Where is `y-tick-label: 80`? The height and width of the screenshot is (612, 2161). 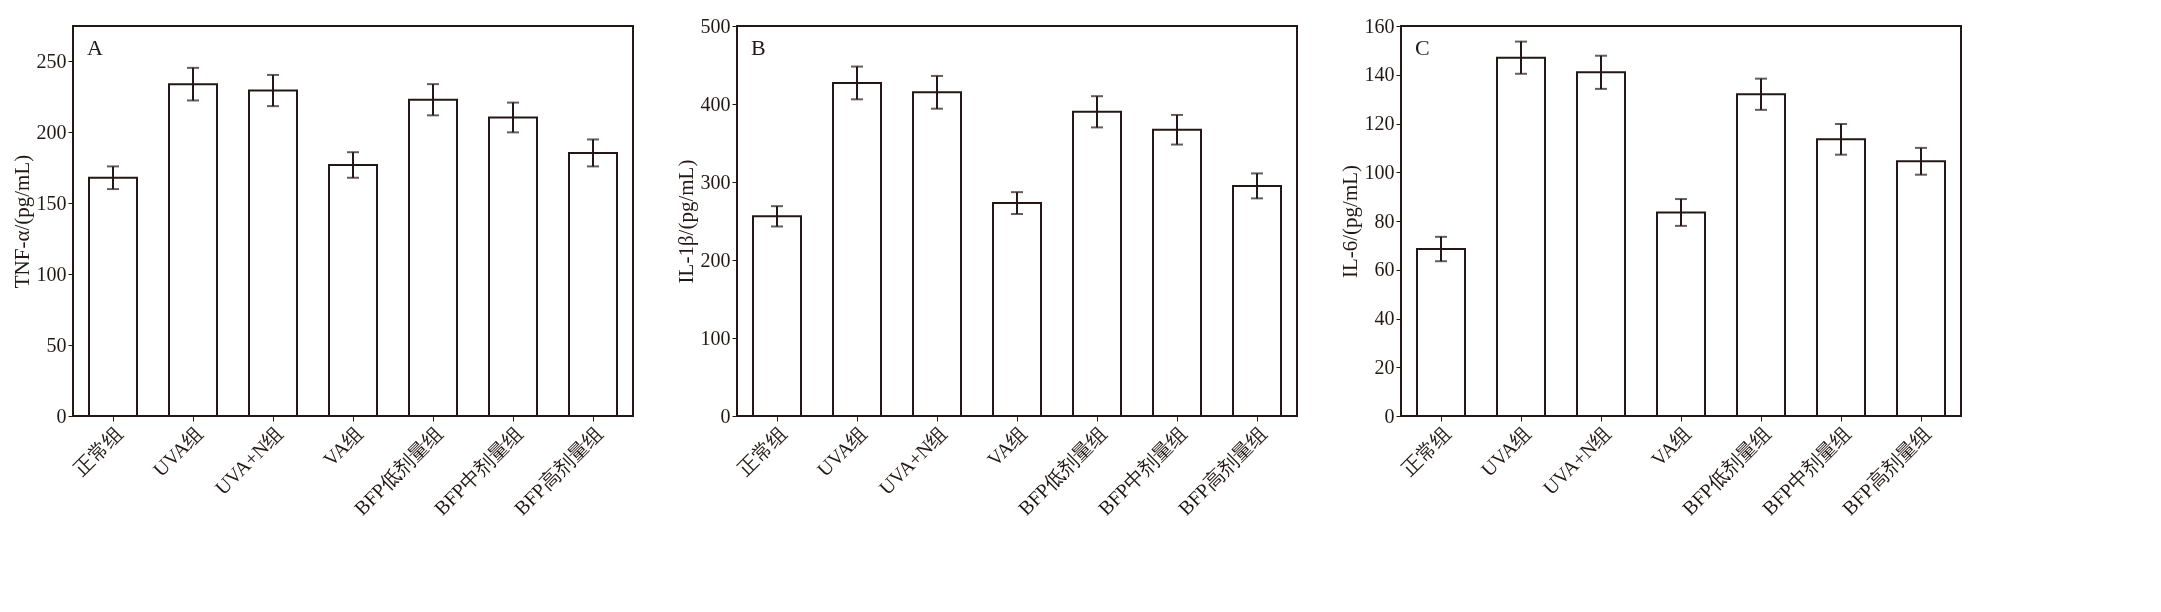 y-tick-label: 80 is located at coordinates (1384, 220).